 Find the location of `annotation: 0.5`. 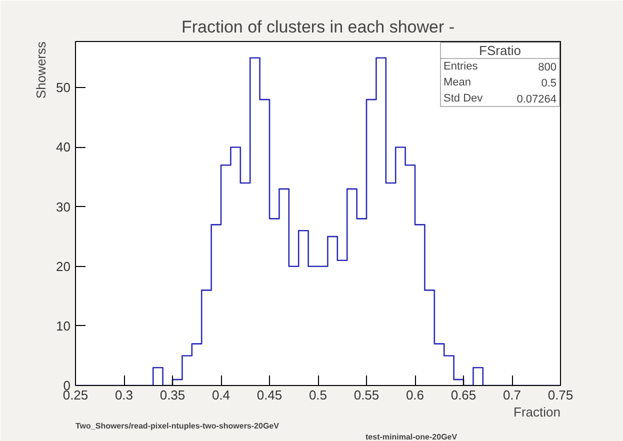

annotation: 0.5 is located at coordinates (549, 84).